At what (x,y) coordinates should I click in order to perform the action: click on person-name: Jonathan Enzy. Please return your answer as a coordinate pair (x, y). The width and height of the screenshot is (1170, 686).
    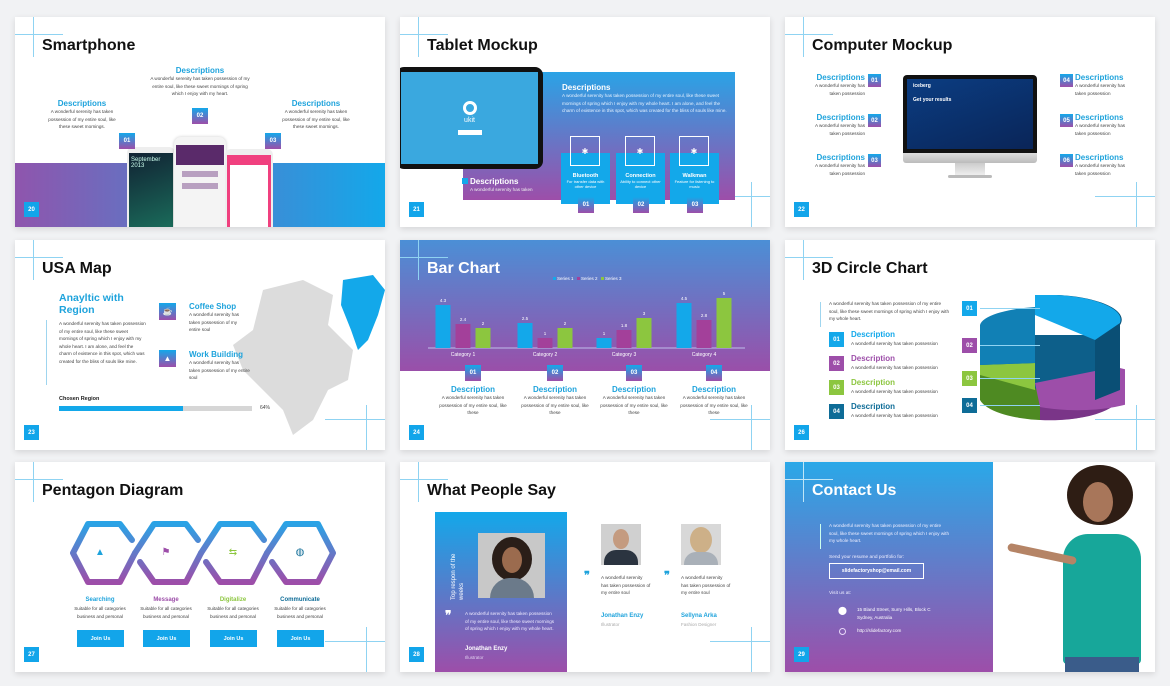
    Looking at the image, I should click on (622, 616).